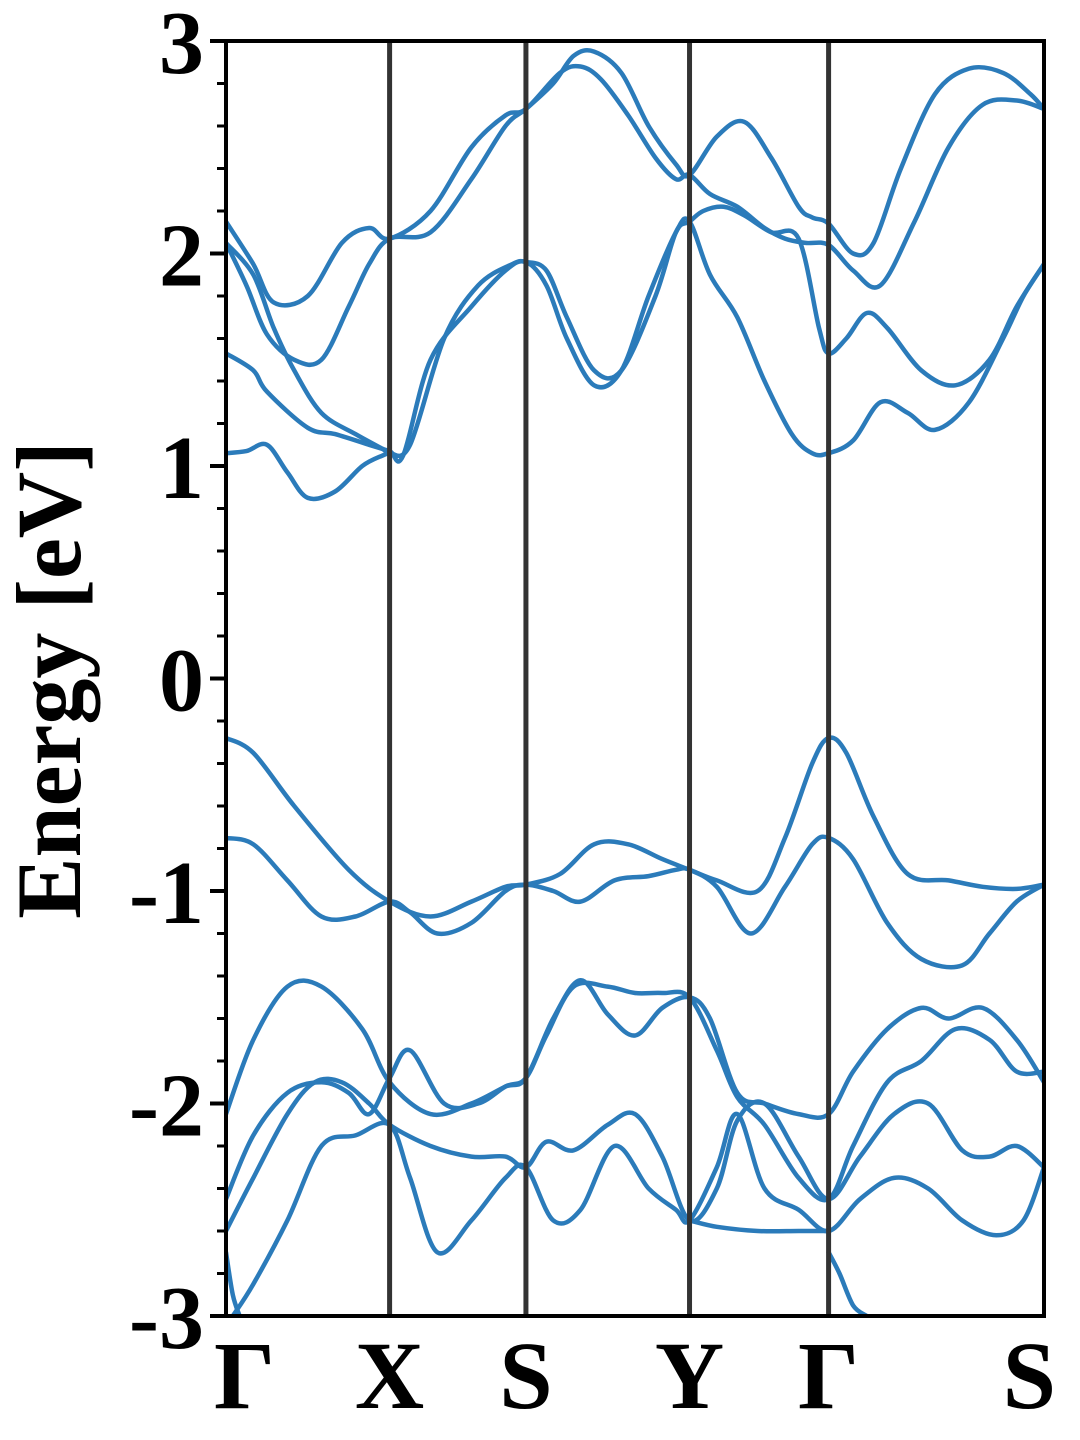  Describe the element at coordinates (389, 1375) in the screenshot. I see `x-tick-label: X` at that location.